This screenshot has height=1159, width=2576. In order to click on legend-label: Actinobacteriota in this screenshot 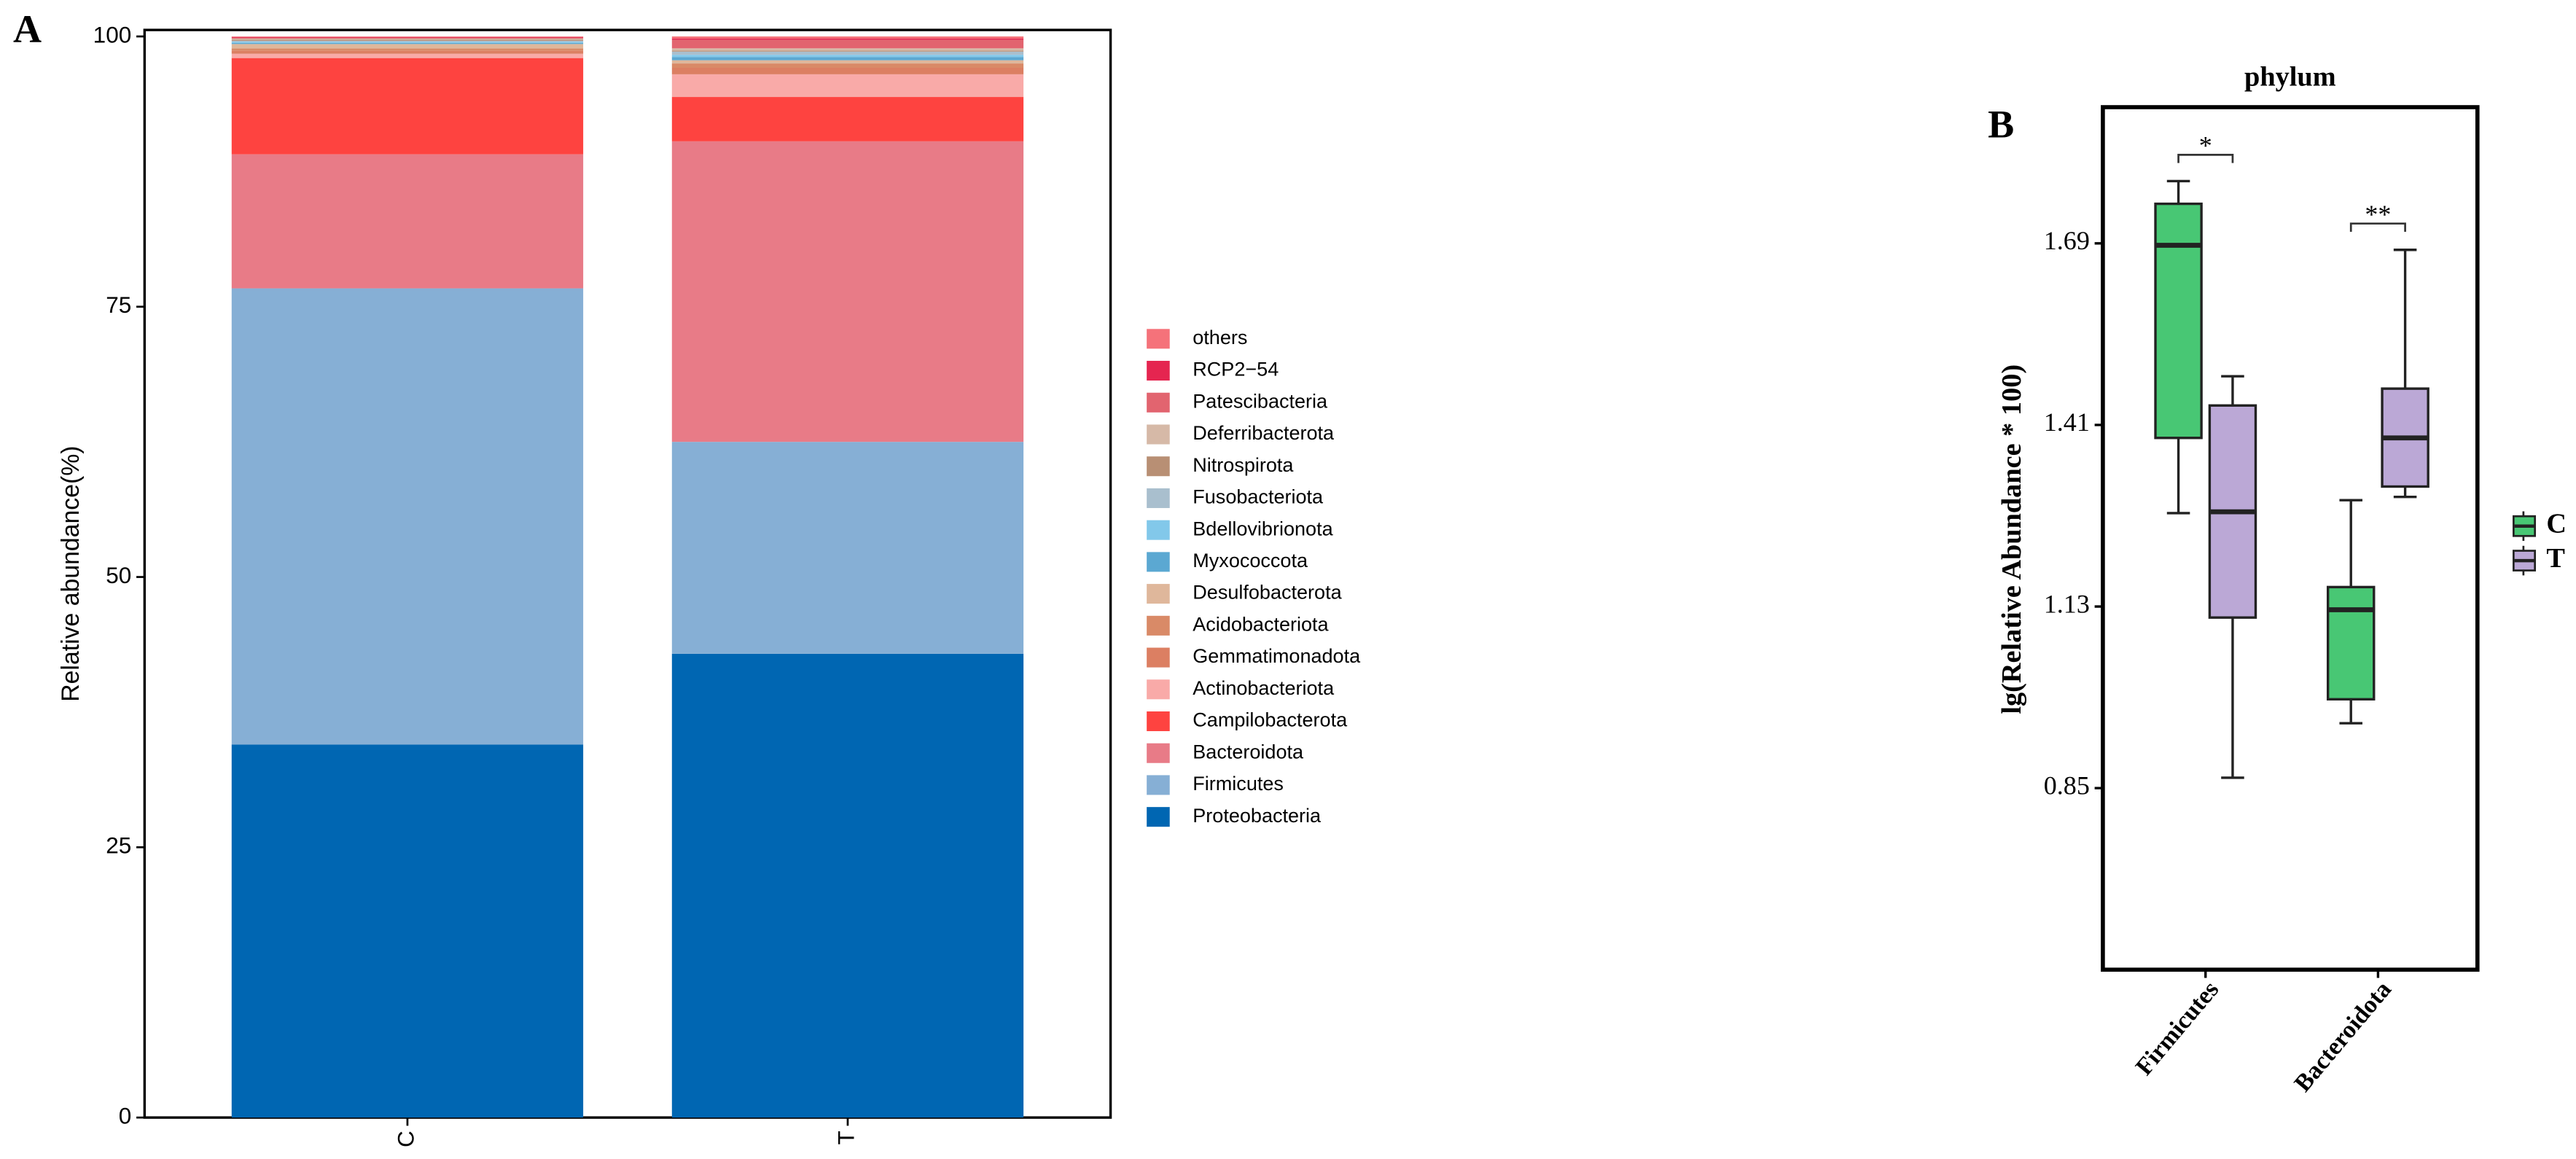, I will do `click(1264, 688)`.